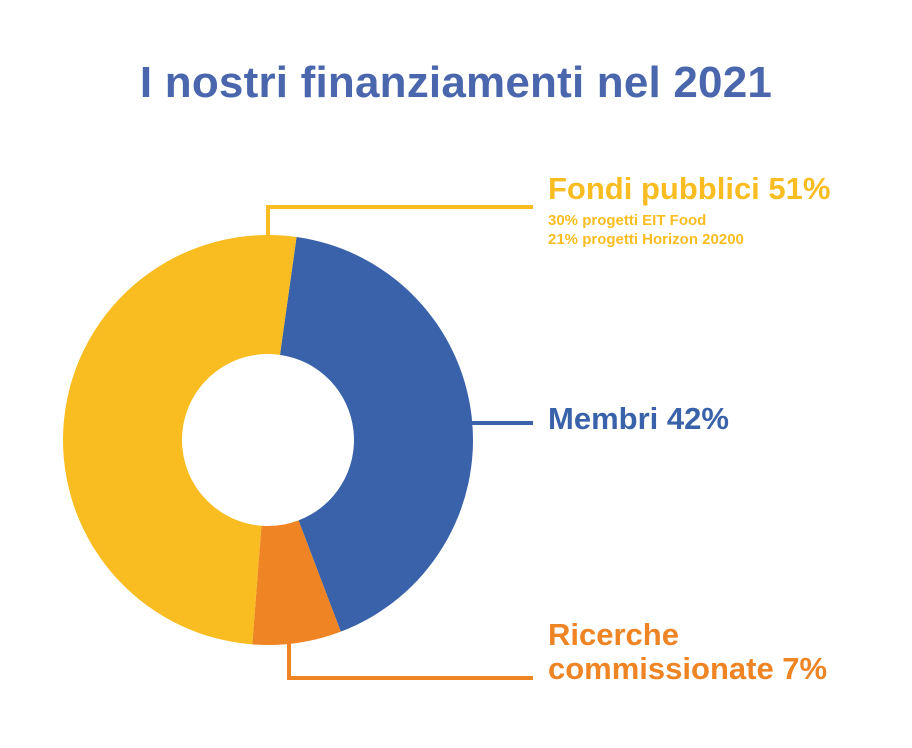 The width and height of the screenshot is (912, 748). I want to click on label-membri-title: Membri 42%, so click(638, 418).